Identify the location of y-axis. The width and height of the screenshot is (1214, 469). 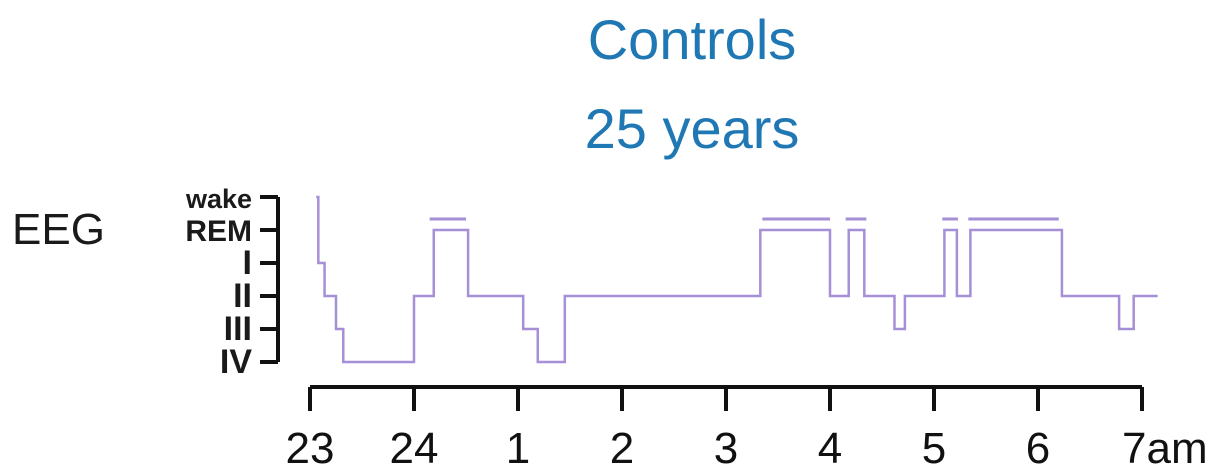
(270, 279).